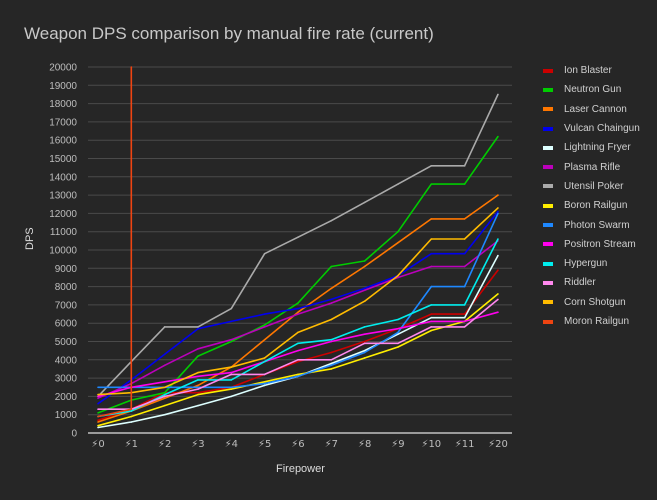  I want to click on legend-item: Plasma Rifle, so click(591, 166).